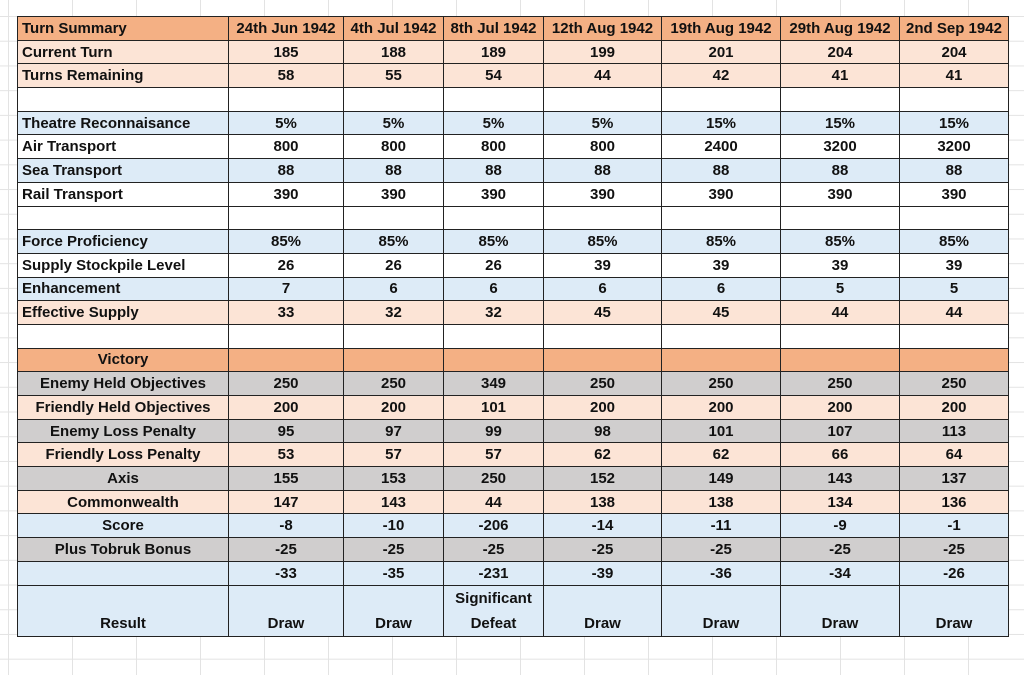 The height and width of the screenshot is (675, 1024). I want to click on cell-value: 55, so click(393, 76).